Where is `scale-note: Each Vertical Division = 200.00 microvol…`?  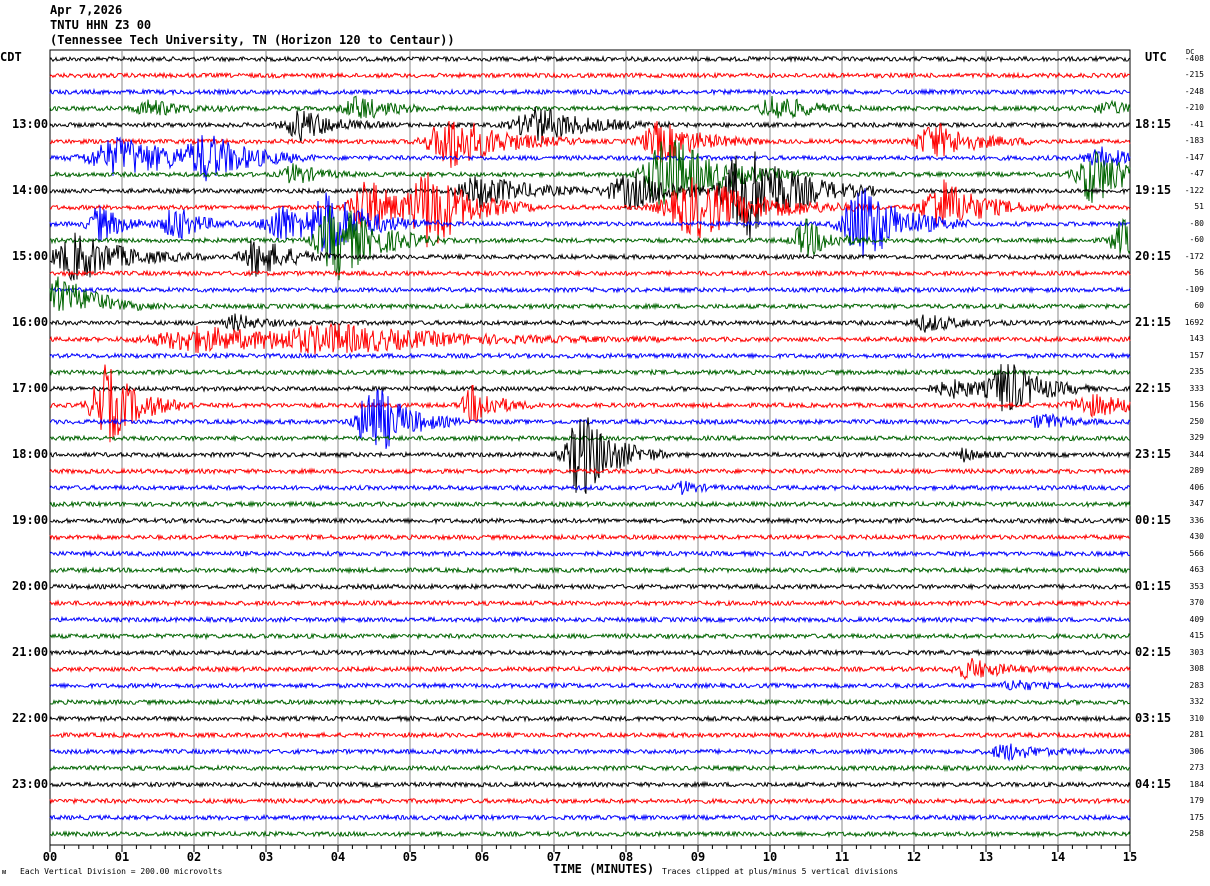
scale-note: Each Vertical Division = 200.00 microvol… is located at coordinates (121, 871).